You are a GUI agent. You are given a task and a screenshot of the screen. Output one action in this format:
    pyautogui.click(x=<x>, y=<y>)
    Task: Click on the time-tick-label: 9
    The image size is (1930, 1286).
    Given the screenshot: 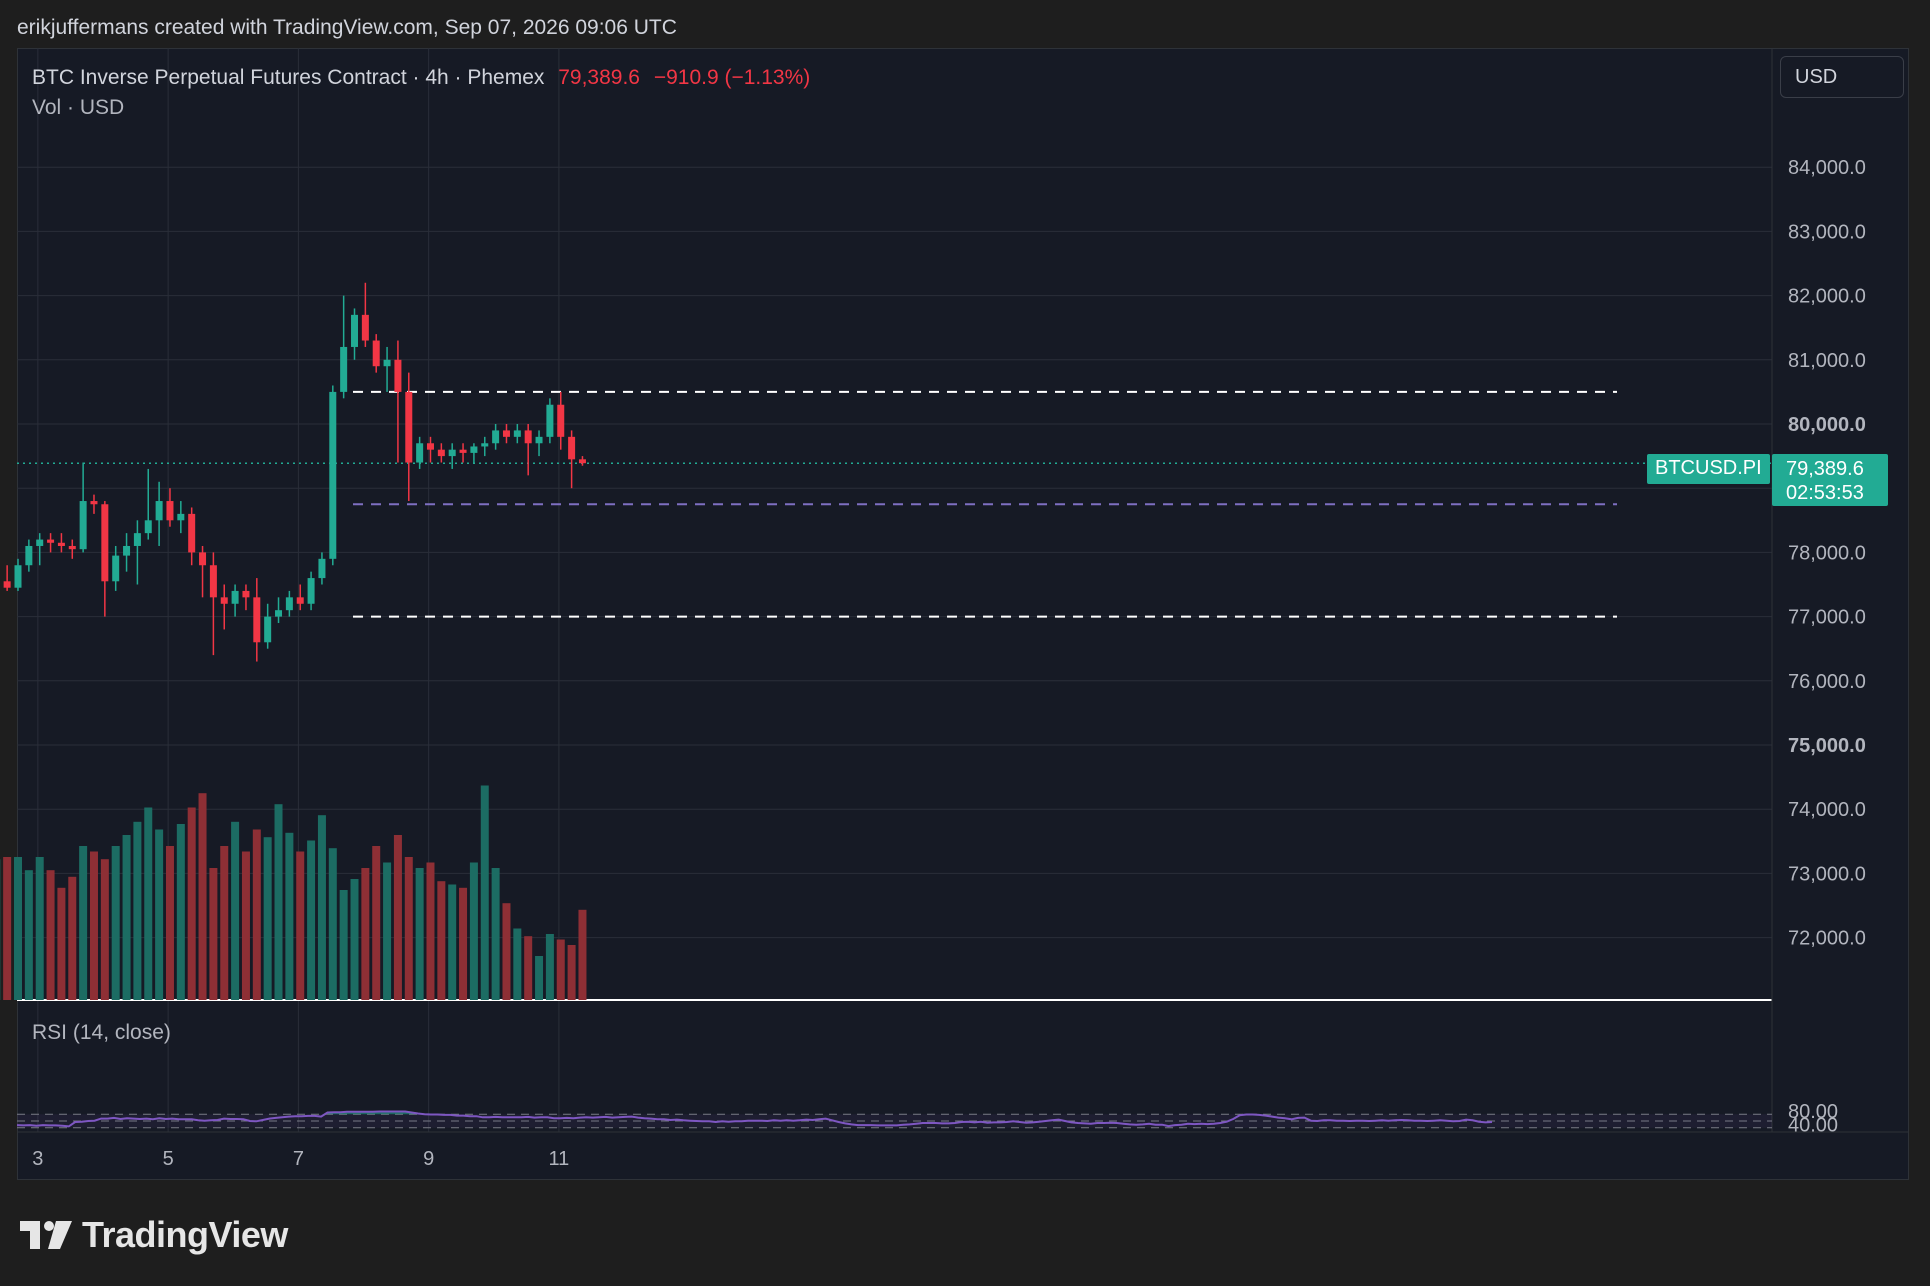 What is the action you would take?
    pyautogui.click(x=428, y=1159)
    